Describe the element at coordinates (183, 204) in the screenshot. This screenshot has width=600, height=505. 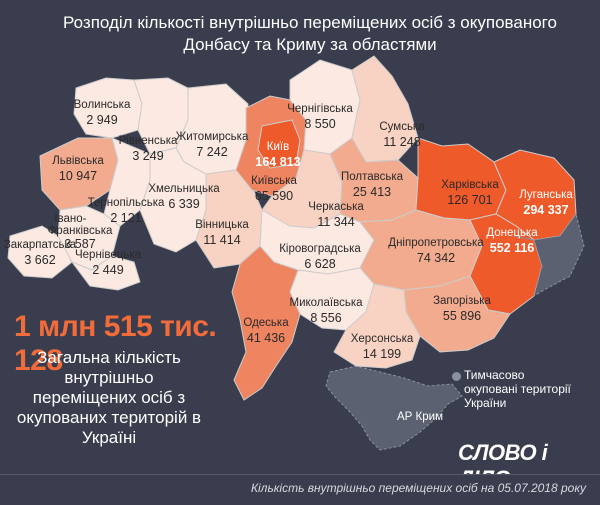
I see `label-khmelnytskyi-value: 6 339` at that location.